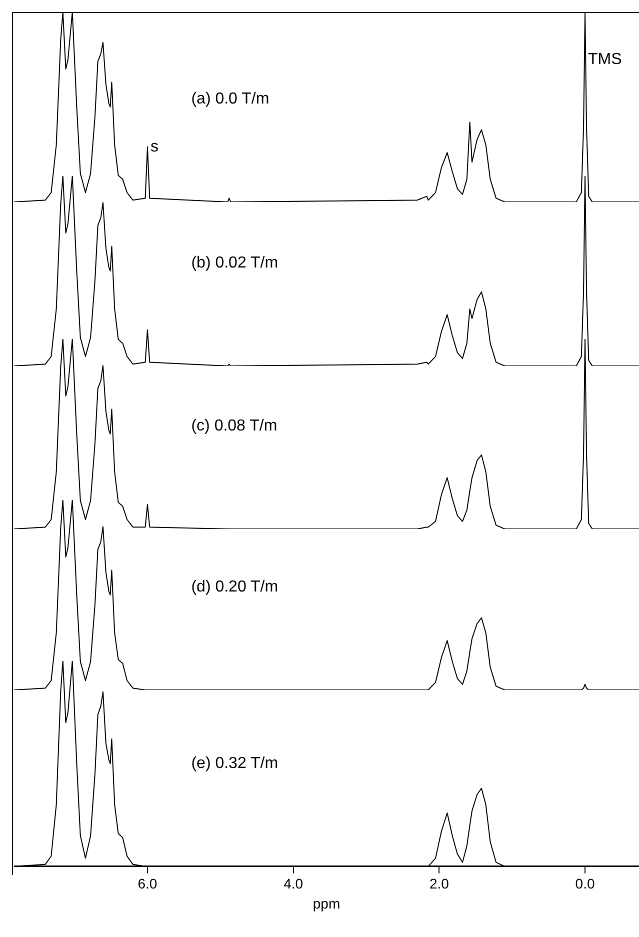 This screenshot has height=937, width=639. Describe the element at coordinates (234, 587) in the screenshot. I see `text: (d) 0.20 T/m` at that location.